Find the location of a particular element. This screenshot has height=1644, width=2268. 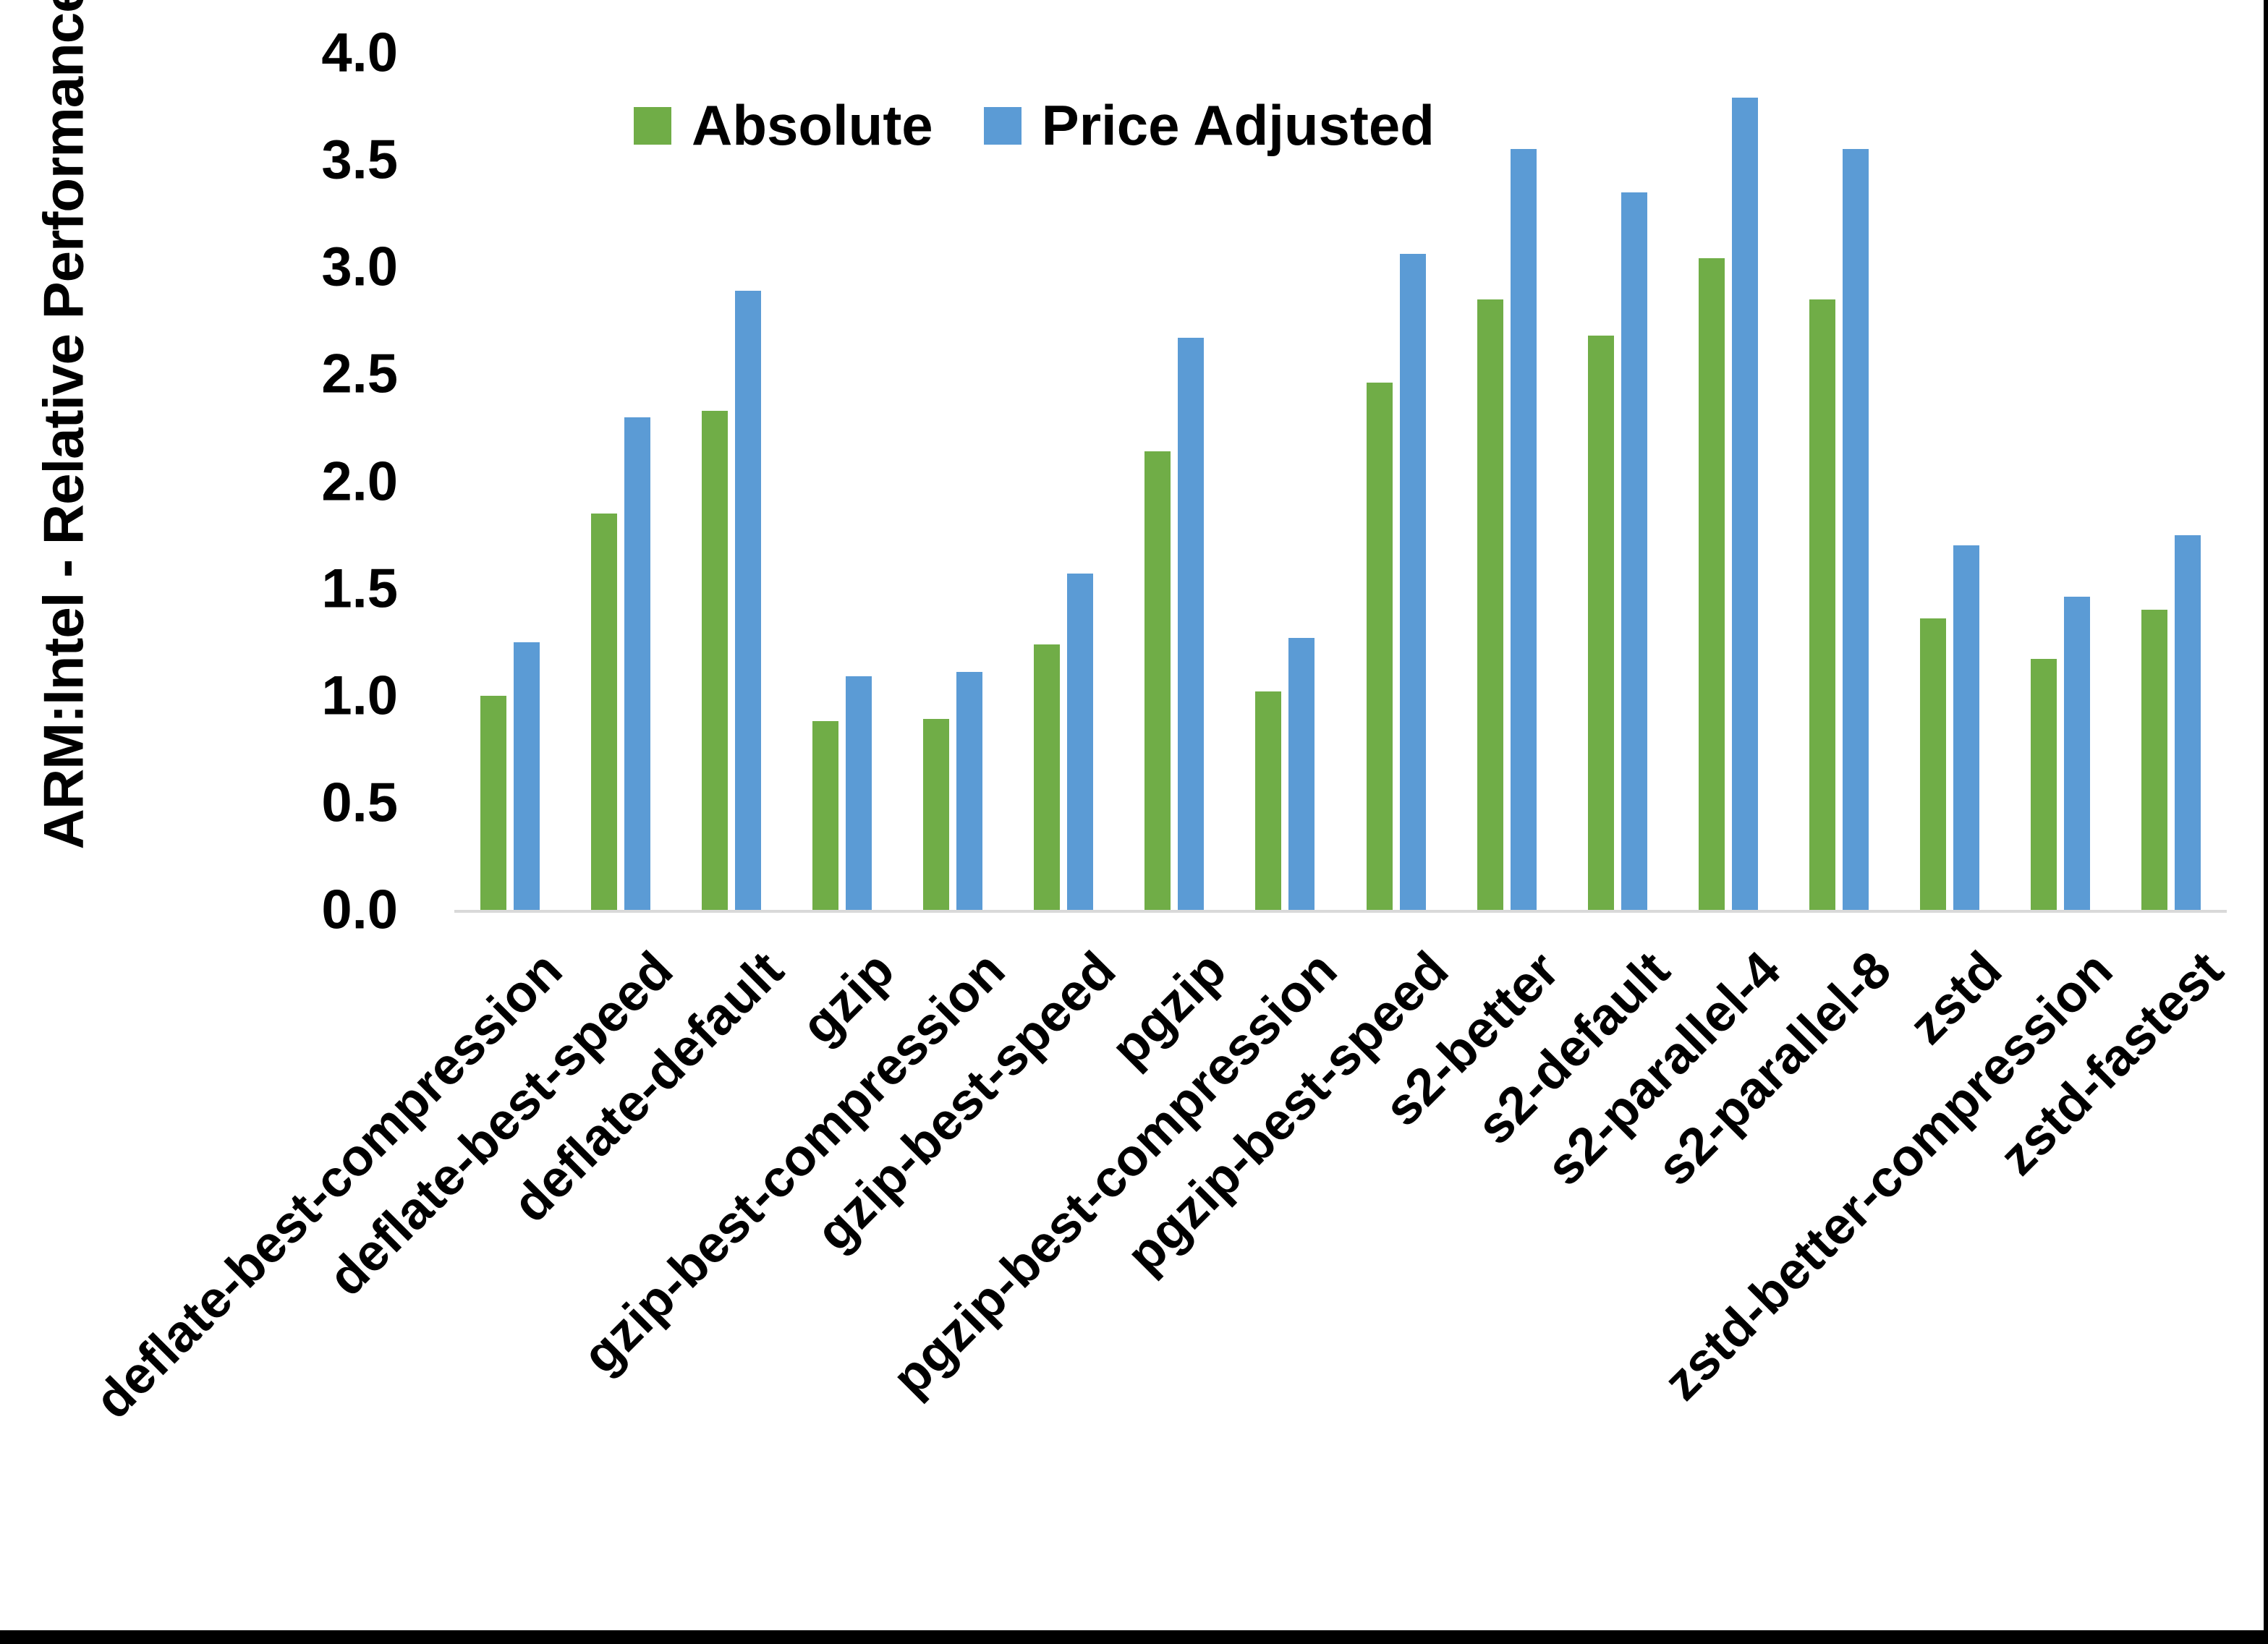

y-tick-label: 2.5 is located at coordinates (359, 374).